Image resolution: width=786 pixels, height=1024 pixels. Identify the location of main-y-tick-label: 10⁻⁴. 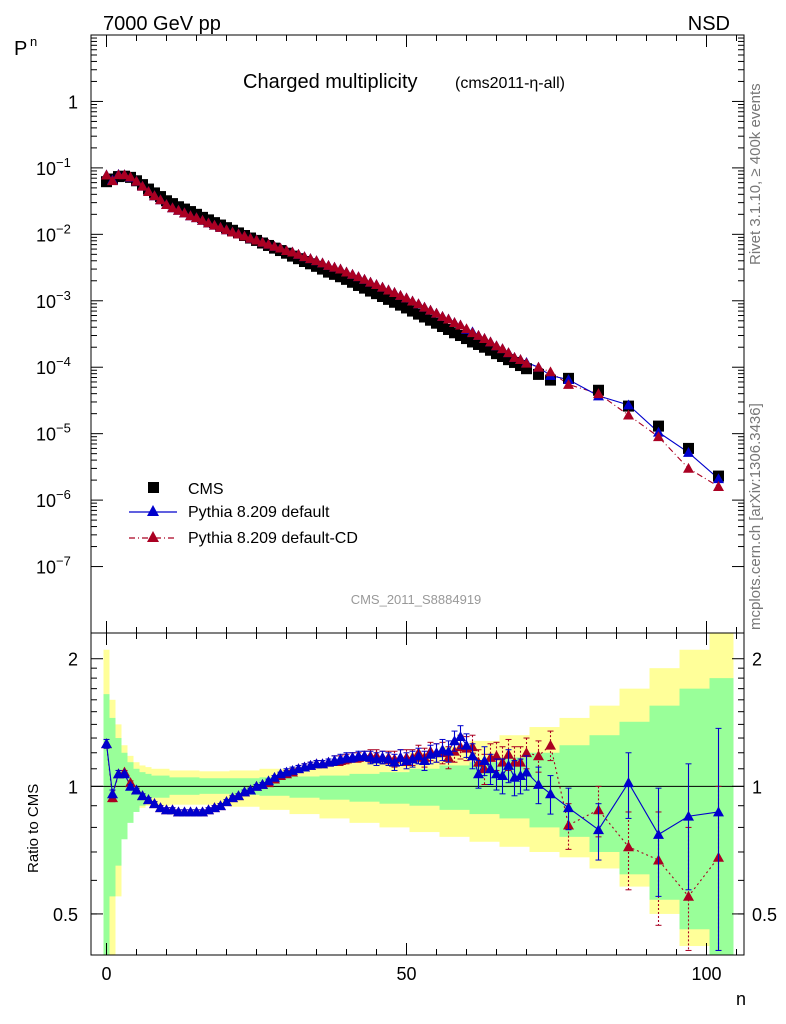
(53, 366).